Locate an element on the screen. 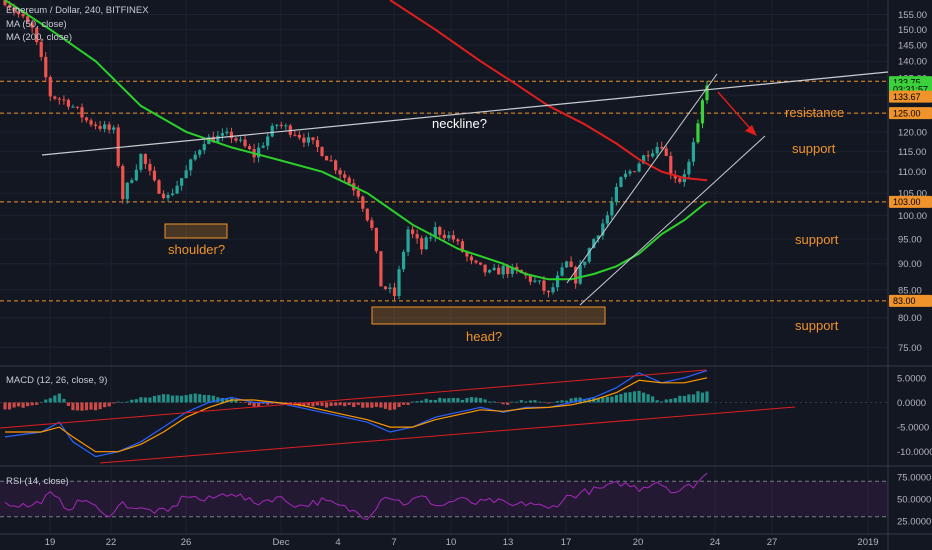  chart-title: Ethereum / Dollar, 240, BITFINEX is located at coordinates (77, 10).